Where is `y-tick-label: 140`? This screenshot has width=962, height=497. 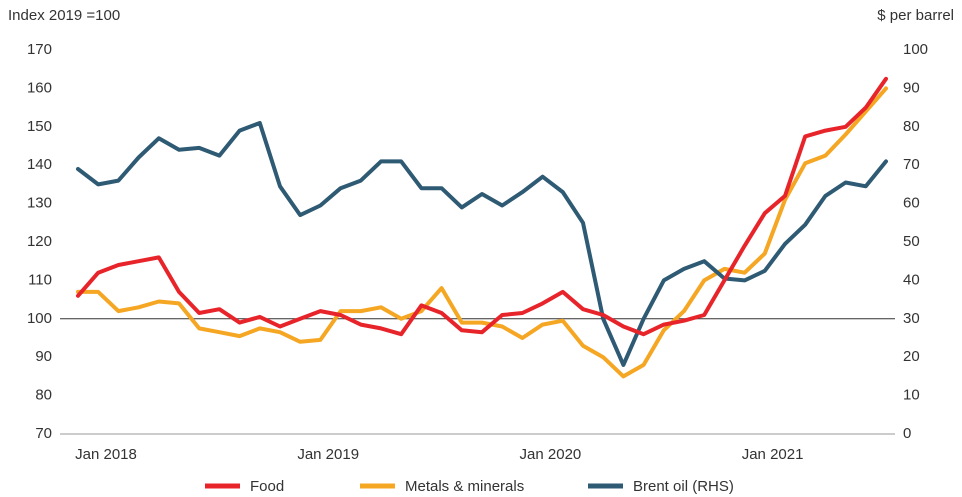
y-tick-label: 140 is located at coordinates (39, 164).